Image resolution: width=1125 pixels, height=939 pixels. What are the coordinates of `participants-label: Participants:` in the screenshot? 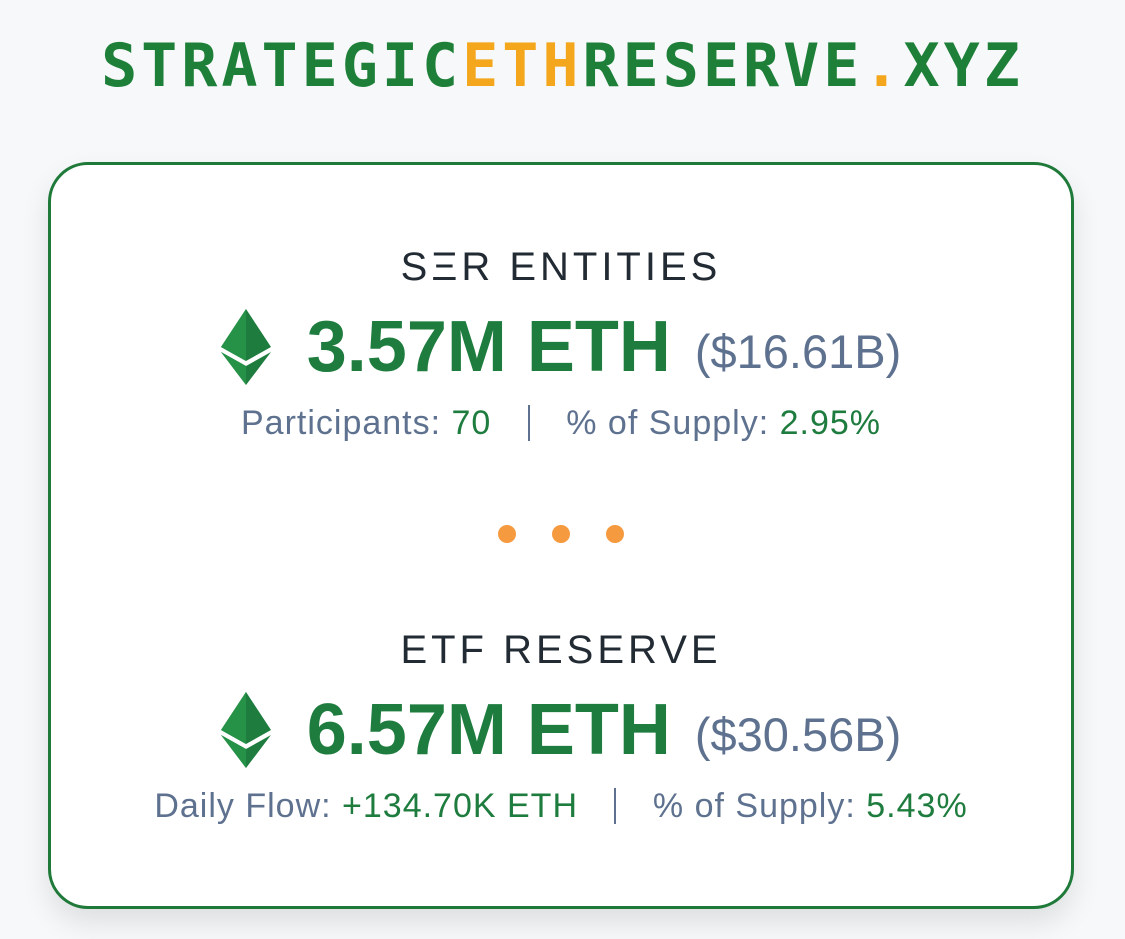 It's located at (346, 423).